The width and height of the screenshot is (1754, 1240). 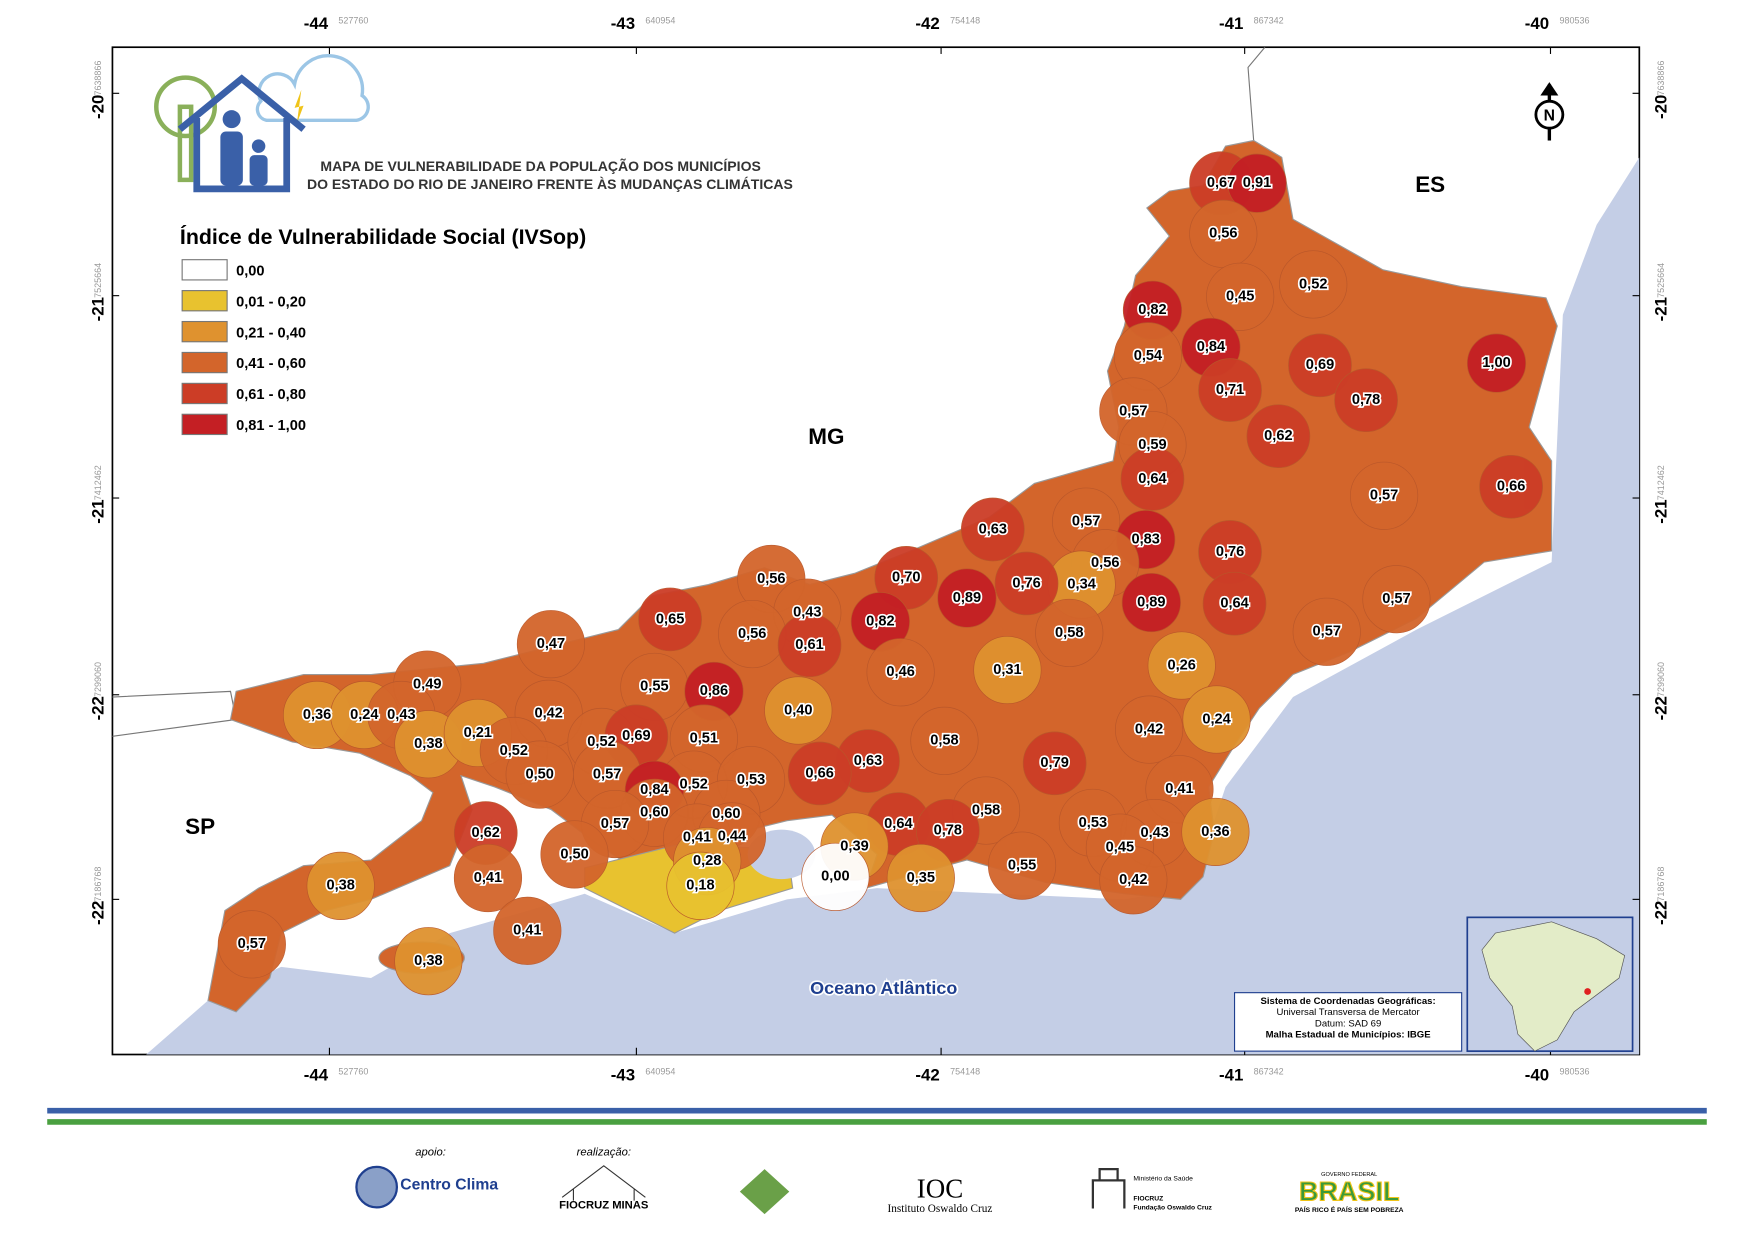 What do you see at coordinates (271, 395) in the screenshot?
I see `legend-label: 0,61 - 0,80` at bounding box center [271, 395].